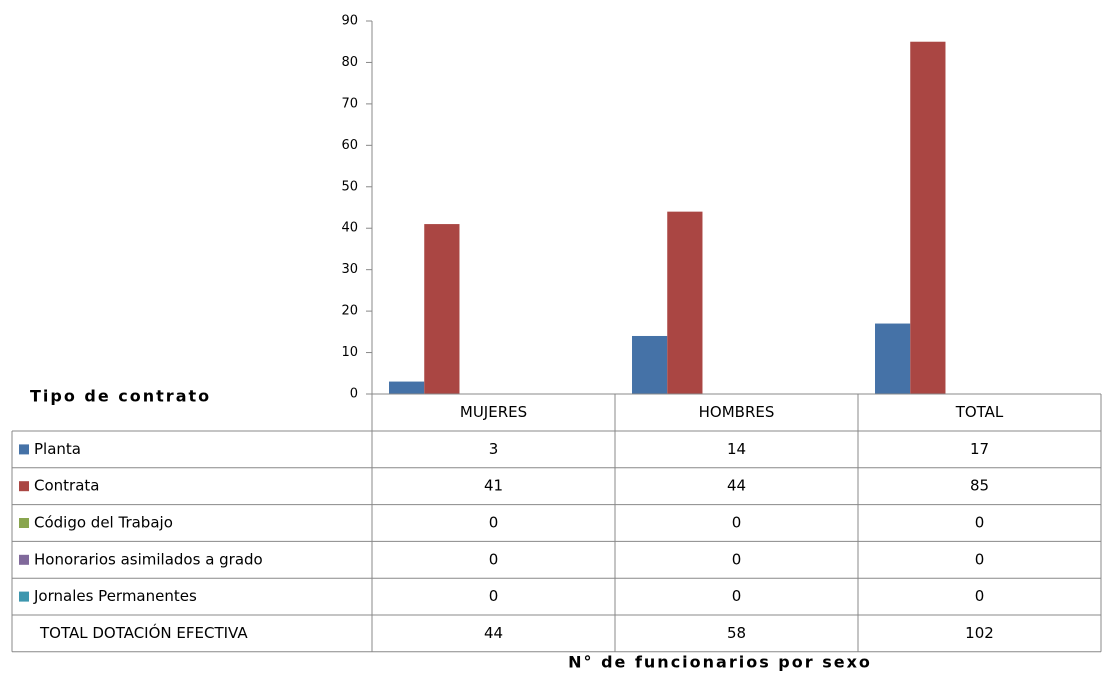 Image resolution: width=1102 pixels, height=677 pixels. Describe the element at coordinates (349, 352) in the screenshot. I see `y-tick-label: 10` at that location.